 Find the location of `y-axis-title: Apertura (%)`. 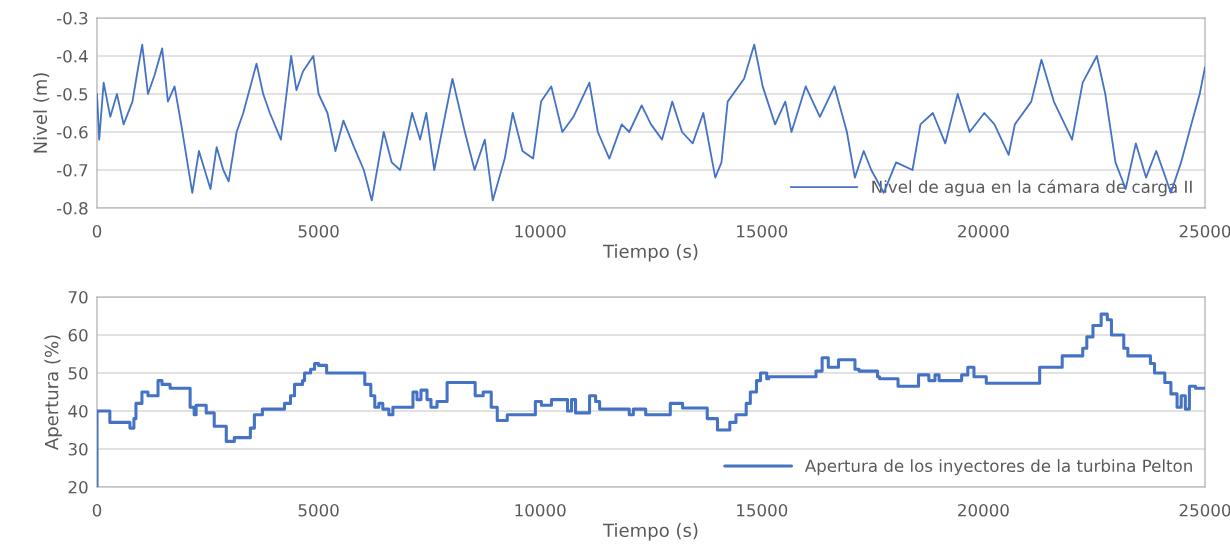

y-axis-title: Apertura (%) is located at coordinates (53, 393).